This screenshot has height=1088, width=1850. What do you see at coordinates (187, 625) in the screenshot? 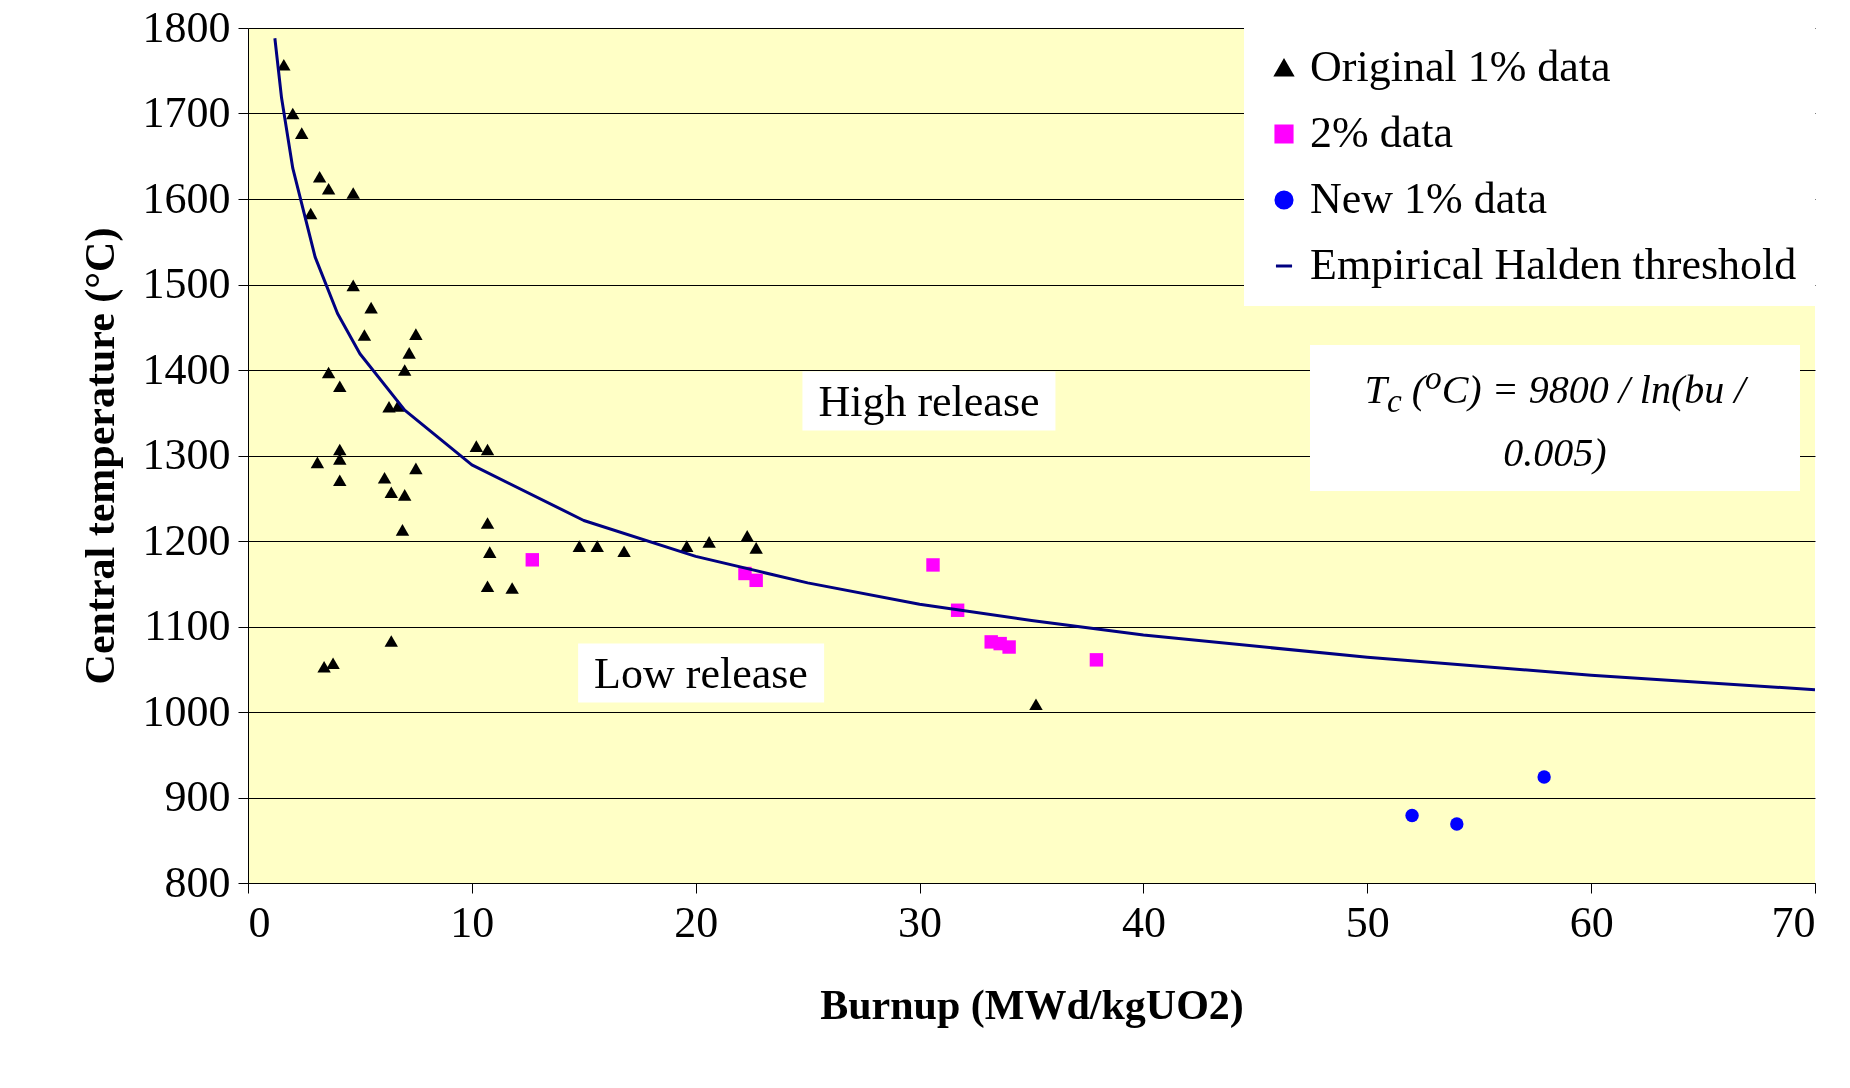
I see `y-tick-label: 1100` at bounding box center [187, 625].